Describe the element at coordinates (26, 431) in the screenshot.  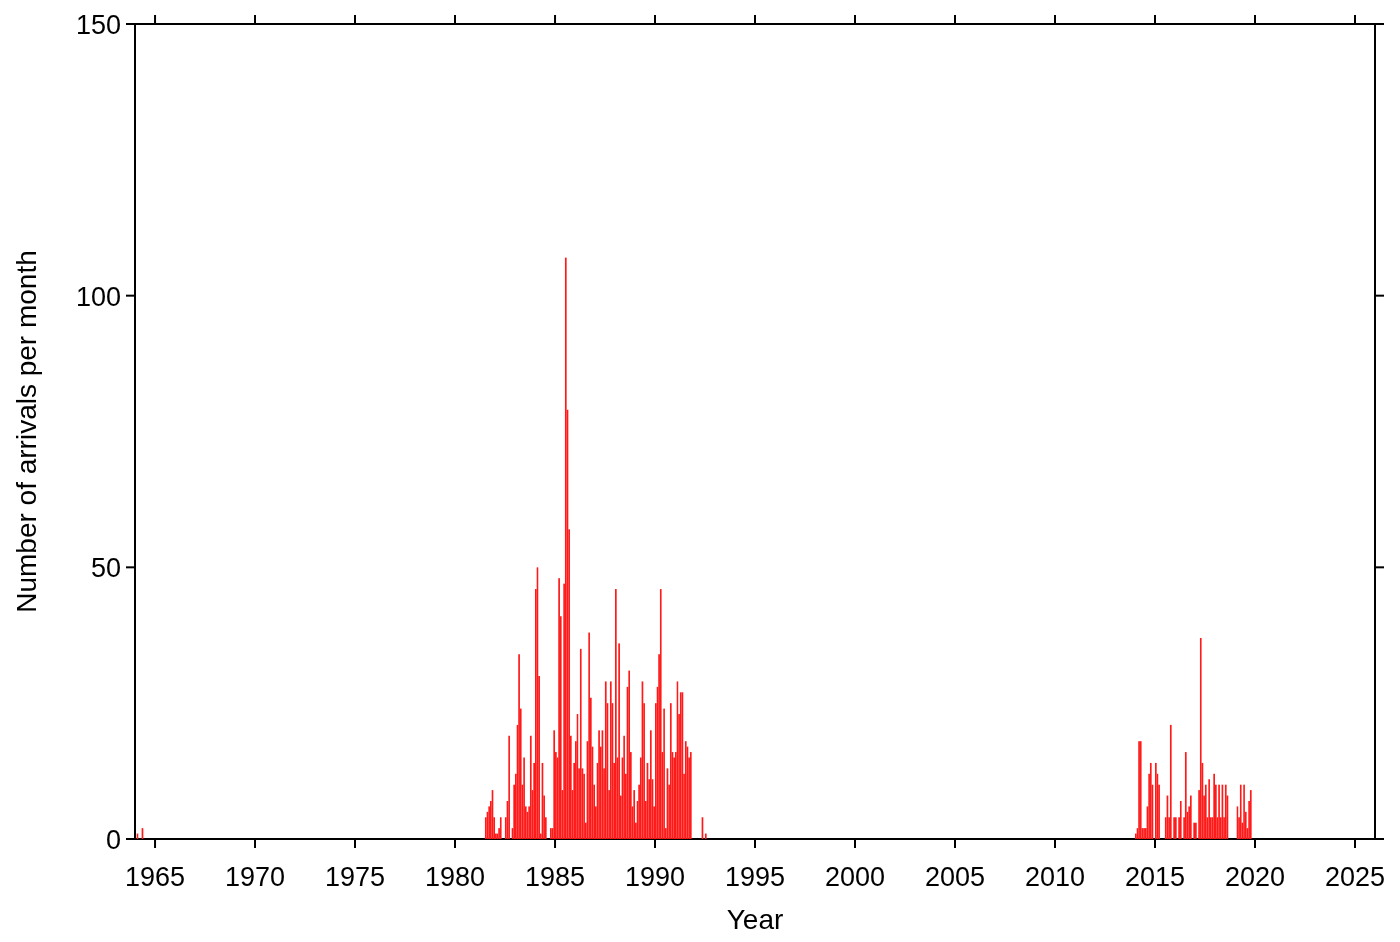
I see `y-axis-title: Number of arrivals per month` at that location.